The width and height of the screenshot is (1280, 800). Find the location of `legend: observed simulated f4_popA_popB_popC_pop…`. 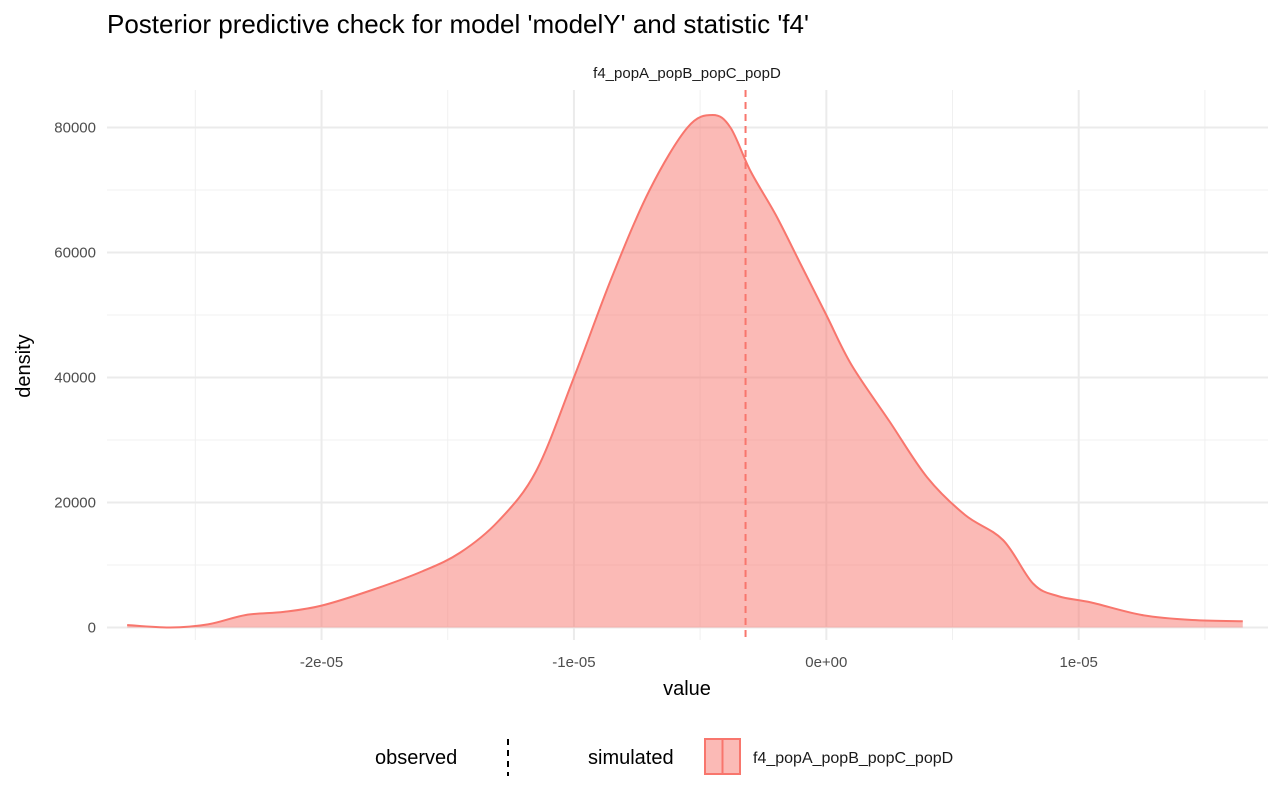

legend: observed simulated f4_popA_popB_popC_pop… is located at coordinates (664, 757).